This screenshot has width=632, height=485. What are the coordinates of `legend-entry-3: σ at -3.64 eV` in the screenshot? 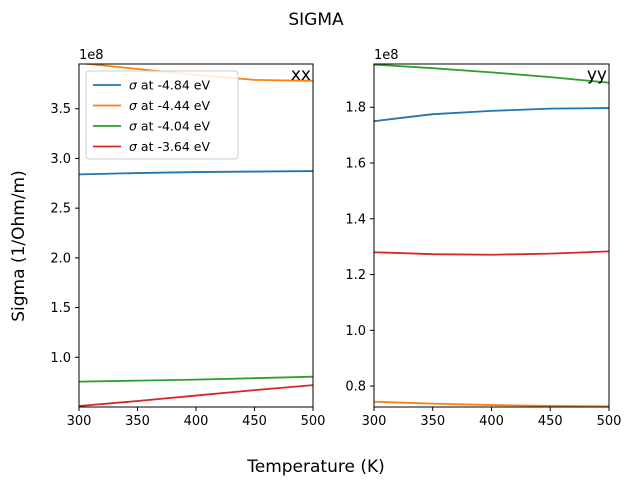 It's located at (169, 146).